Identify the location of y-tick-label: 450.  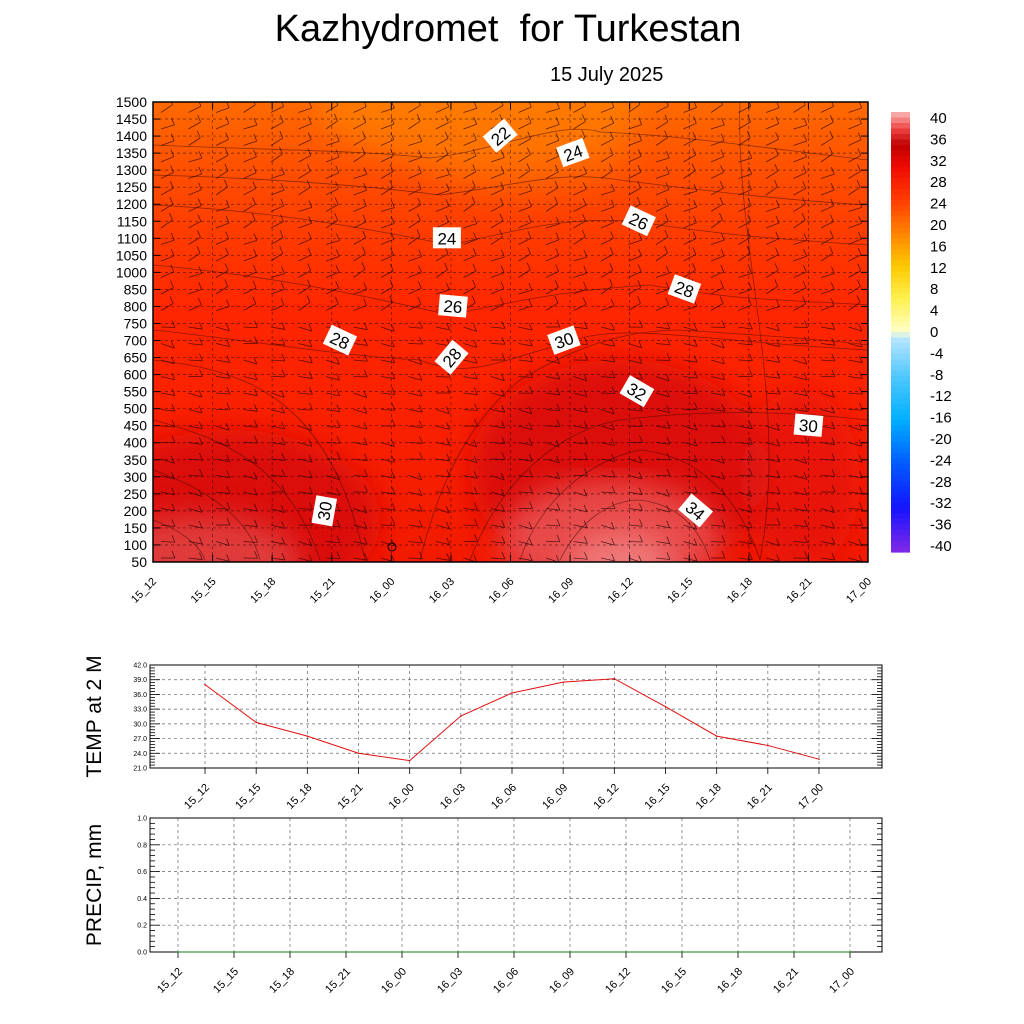
(136, 426).